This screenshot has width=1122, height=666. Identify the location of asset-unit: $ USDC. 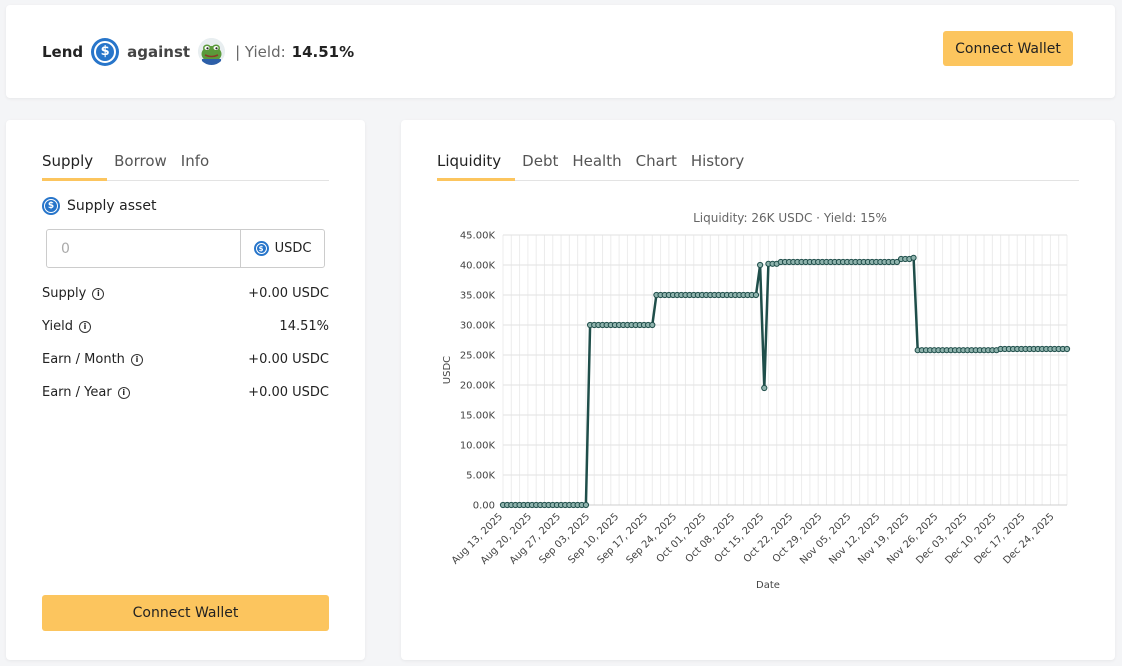
(282, 248).